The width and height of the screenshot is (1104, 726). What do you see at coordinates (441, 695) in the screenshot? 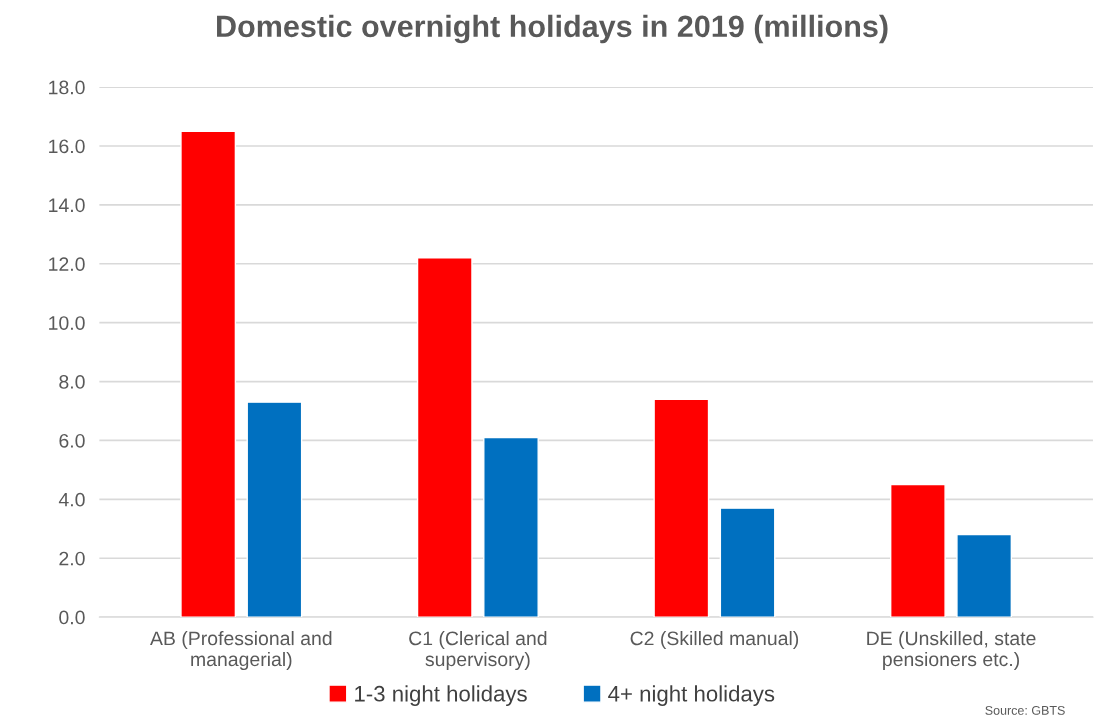
I see `legend-label: 1-3 night holidays` at bounding box center [441, 695].